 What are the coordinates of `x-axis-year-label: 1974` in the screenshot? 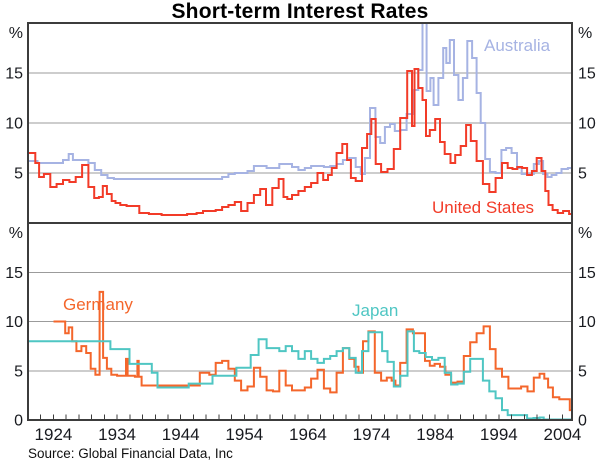 It's located at (372, 434).